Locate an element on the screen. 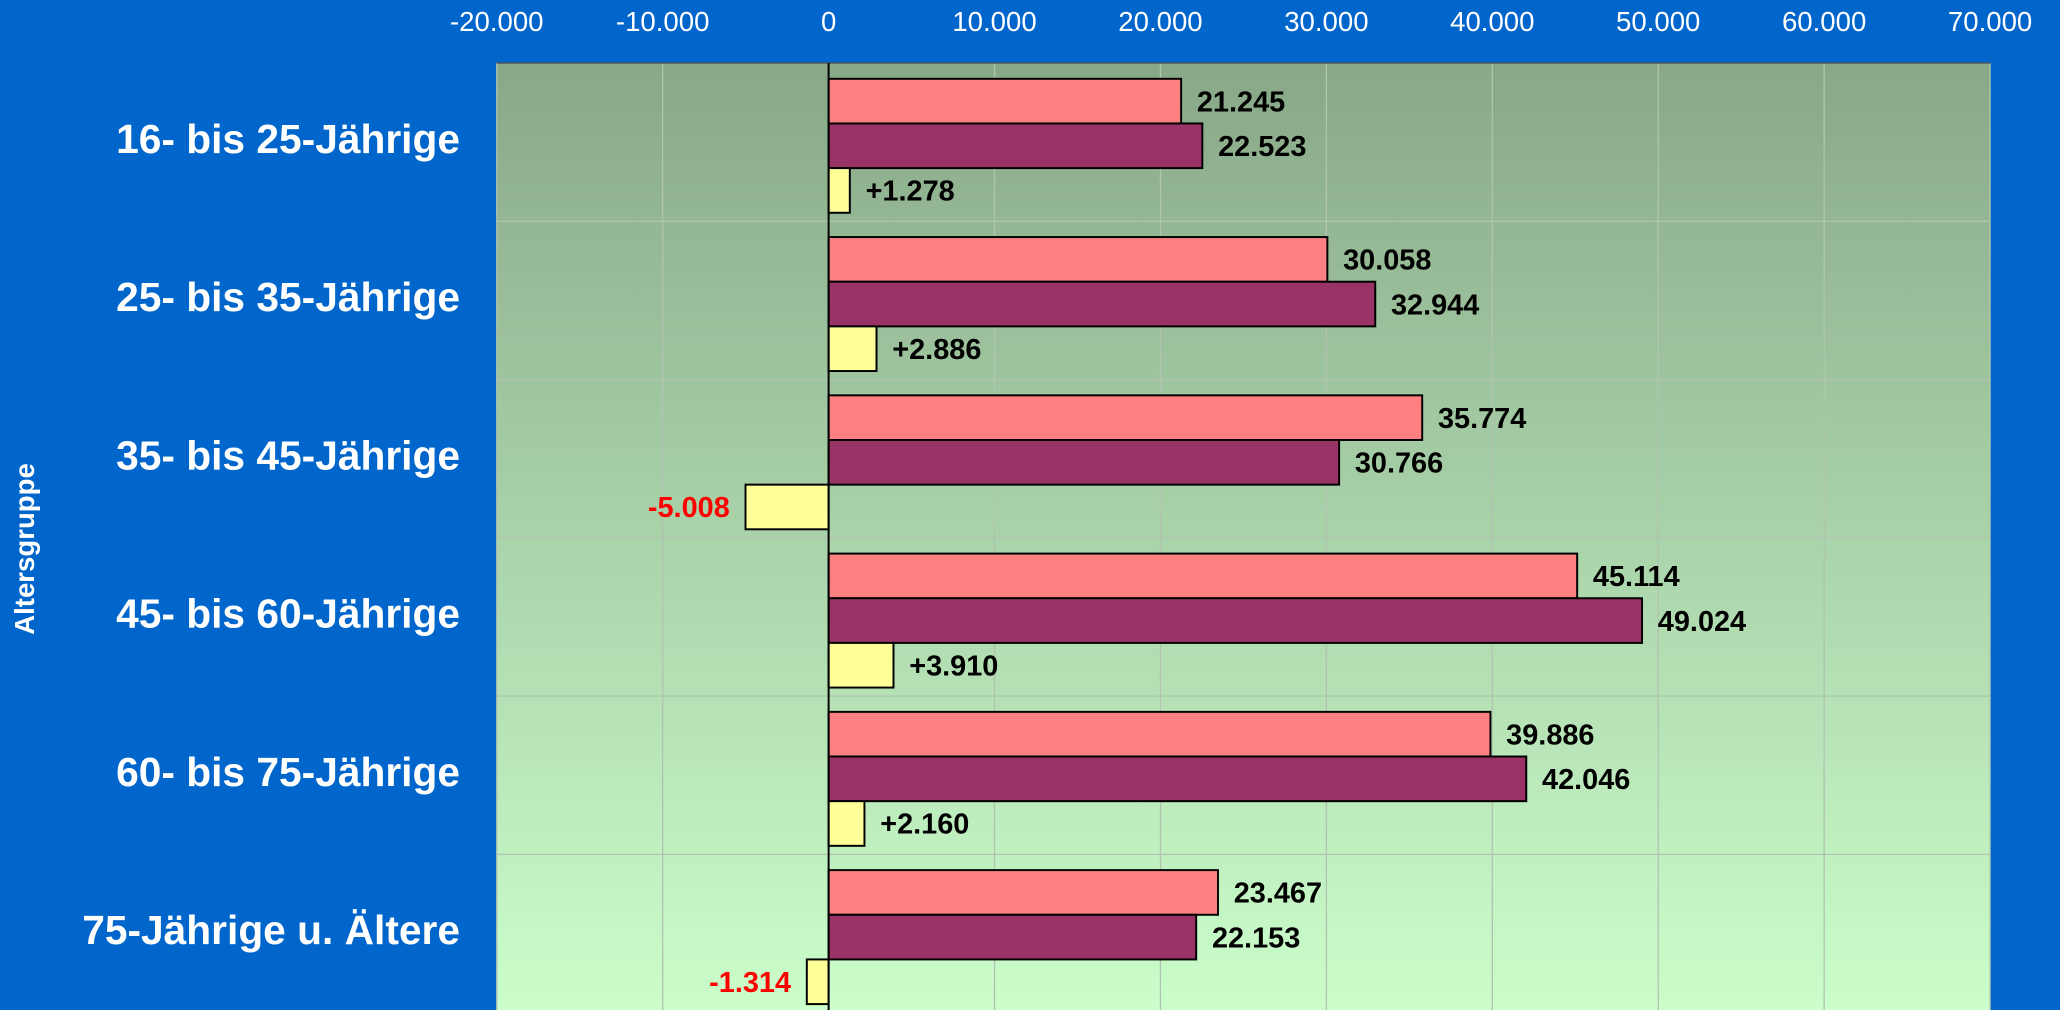  x-tick-label: 60.000 is located at coordinates (1824, 21).